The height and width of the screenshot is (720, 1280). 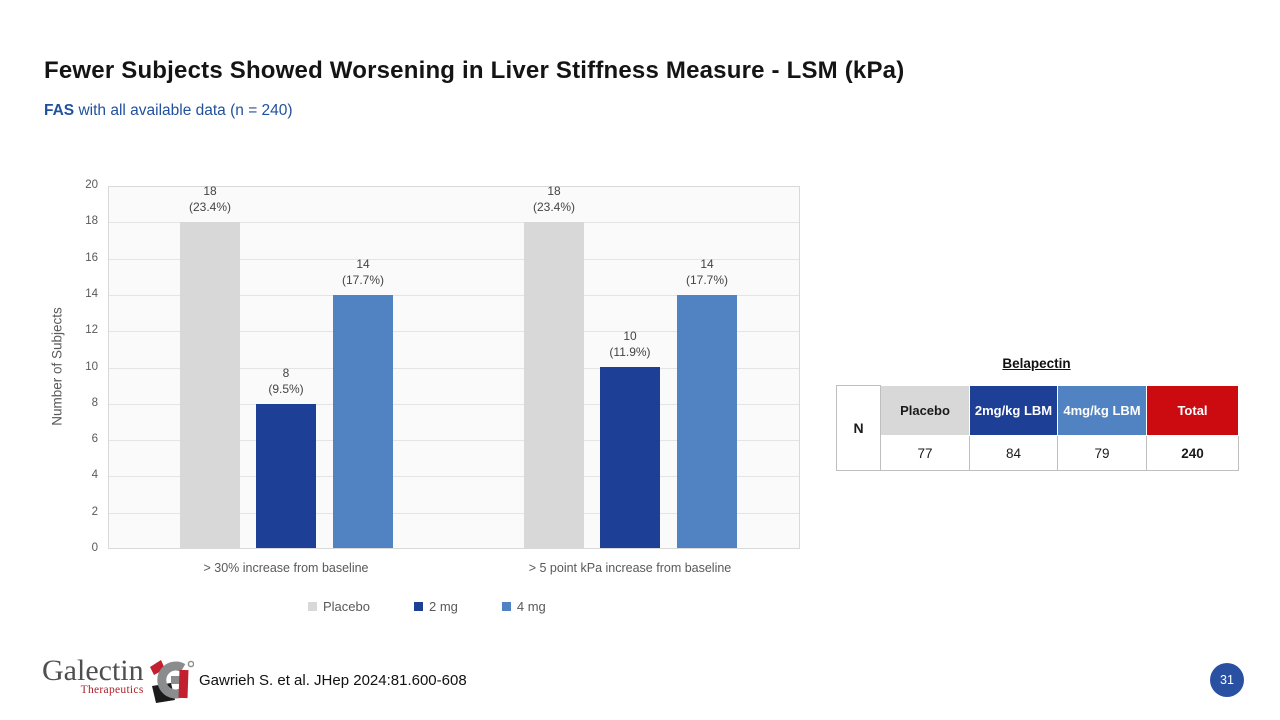 What do you see at coordinates (1192, 453) in the screenshot?
I see `table-value-total: 240` at bounding box center [1192, 453].